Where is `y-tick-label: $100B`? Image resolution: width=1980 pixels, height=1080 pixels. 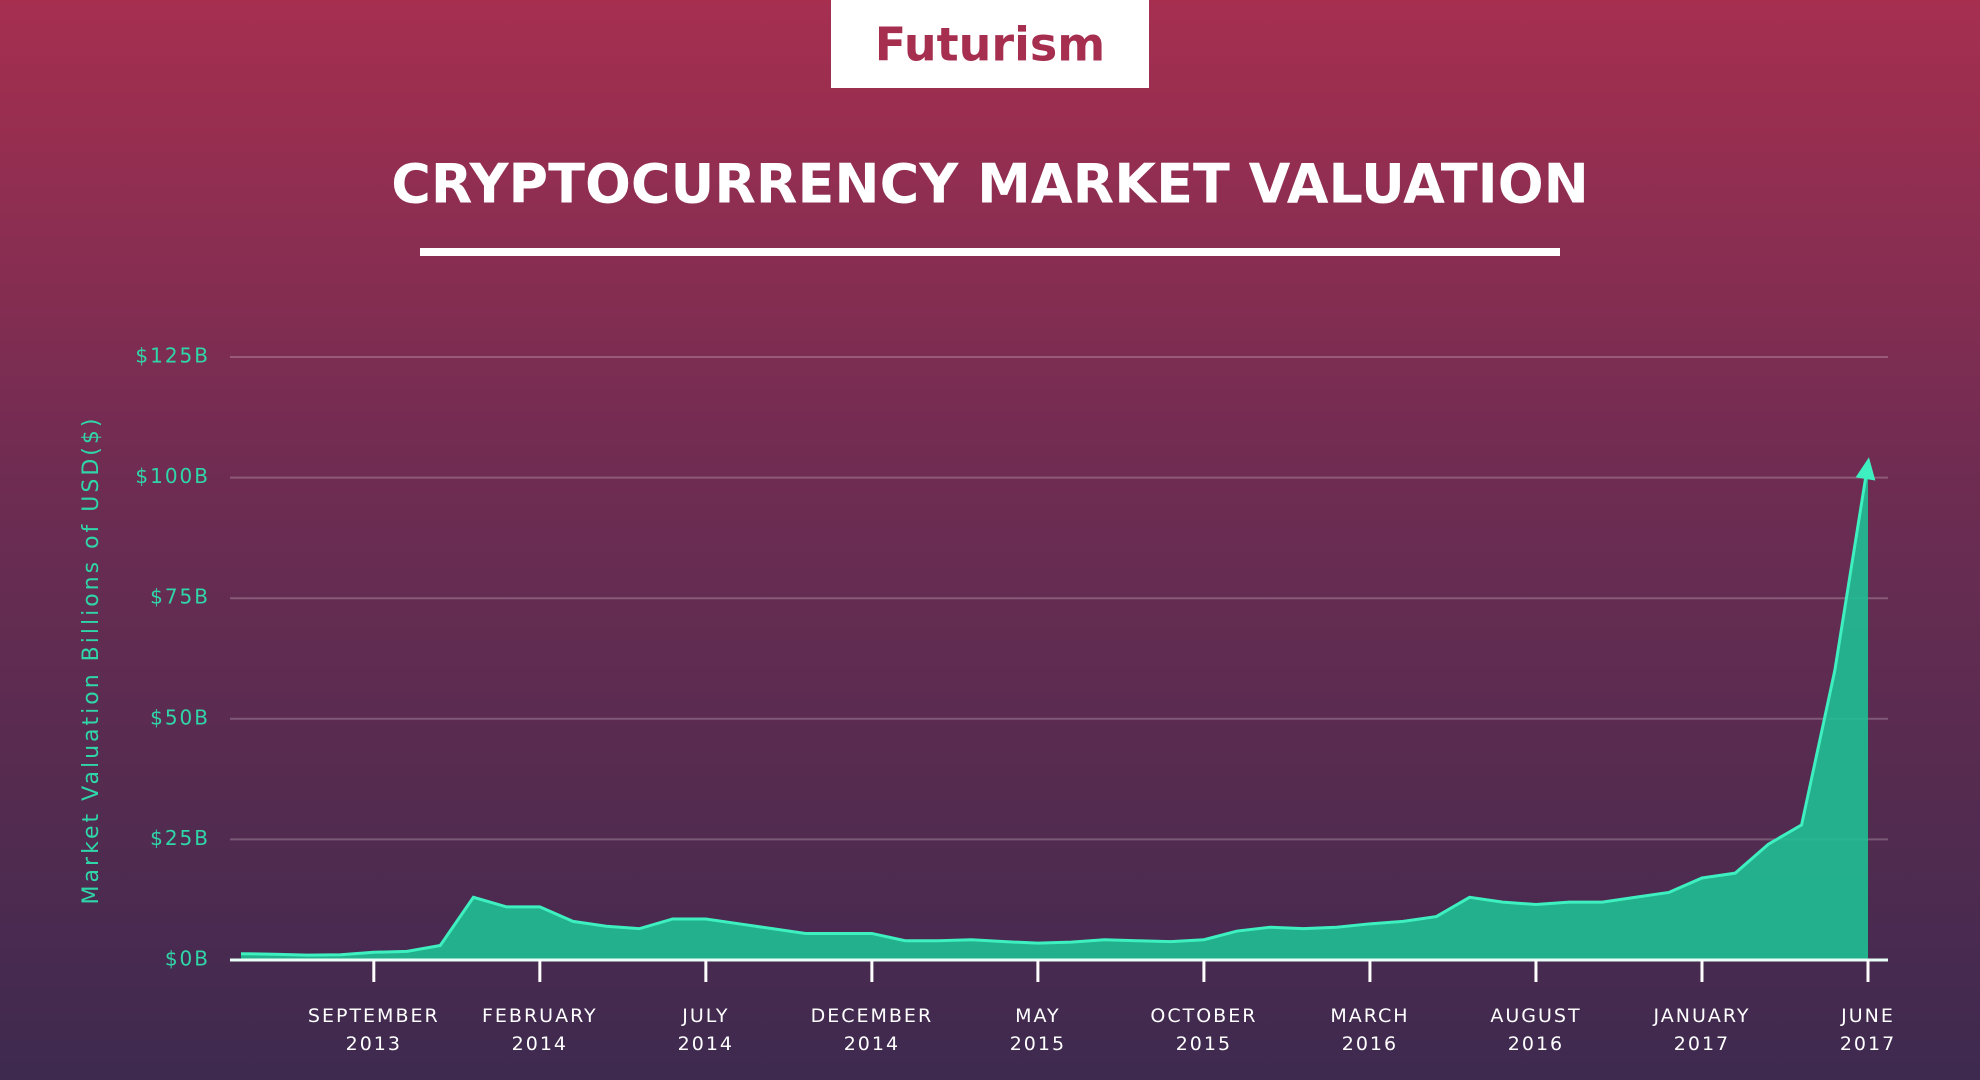
y-tick-label: $100B is located at coordinates (172, 476).